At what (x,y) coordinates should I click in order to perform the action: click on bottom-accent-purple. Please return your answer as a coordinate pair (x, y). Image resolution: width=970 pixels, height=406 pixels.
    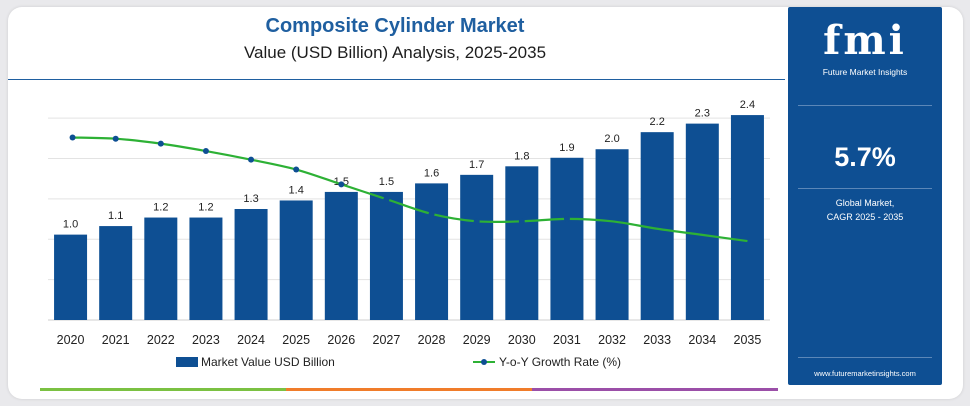
    Looking at the image, I should click on (655, 389).